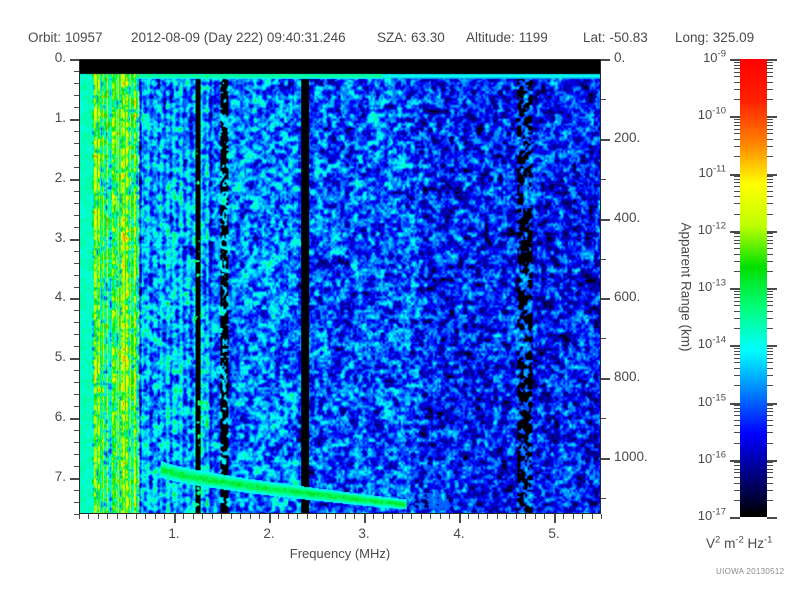 The height and width of the screenshot is (600, 800). Describe the element at coordinates (711, 228) in the screenshot. I see `colorbar-tick-label-3: 10-12` at that location.